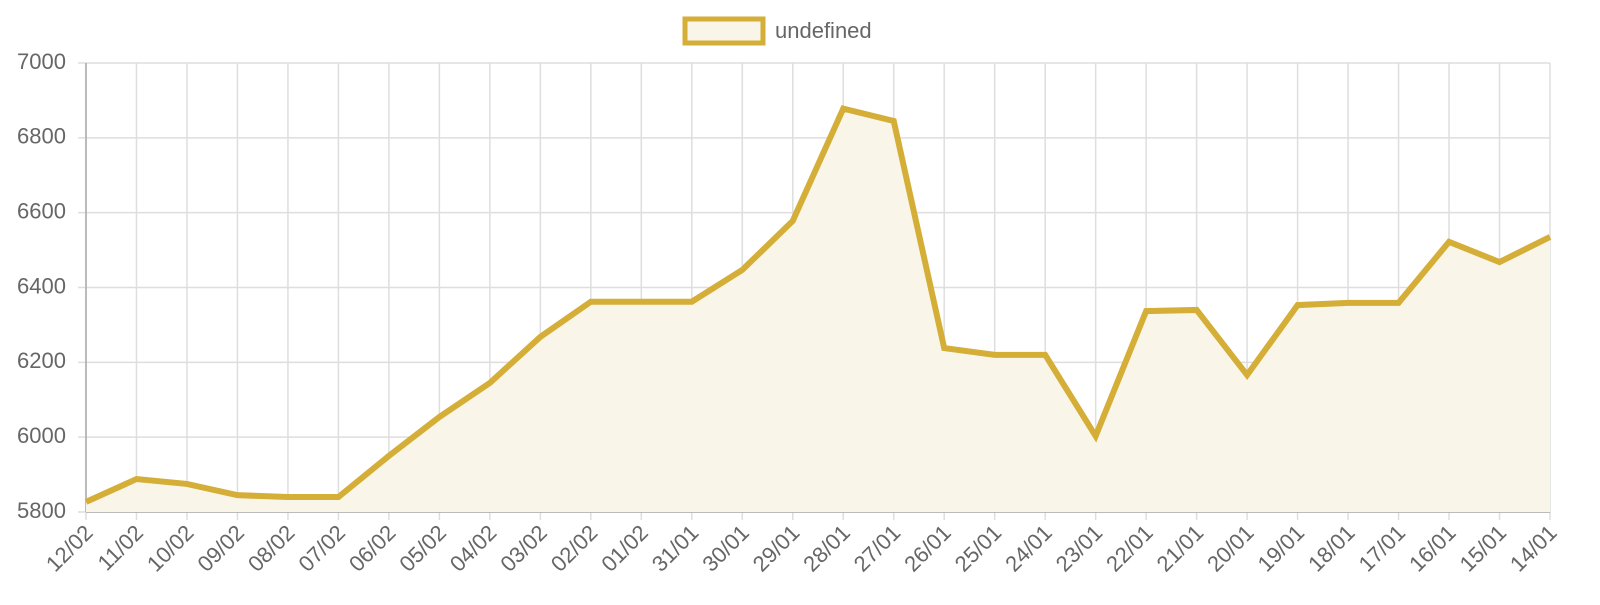 Image resolution: width=1600 pixels, height=605 pixels. I want to click on x-tick-label: 09/02, so click(220, 548).